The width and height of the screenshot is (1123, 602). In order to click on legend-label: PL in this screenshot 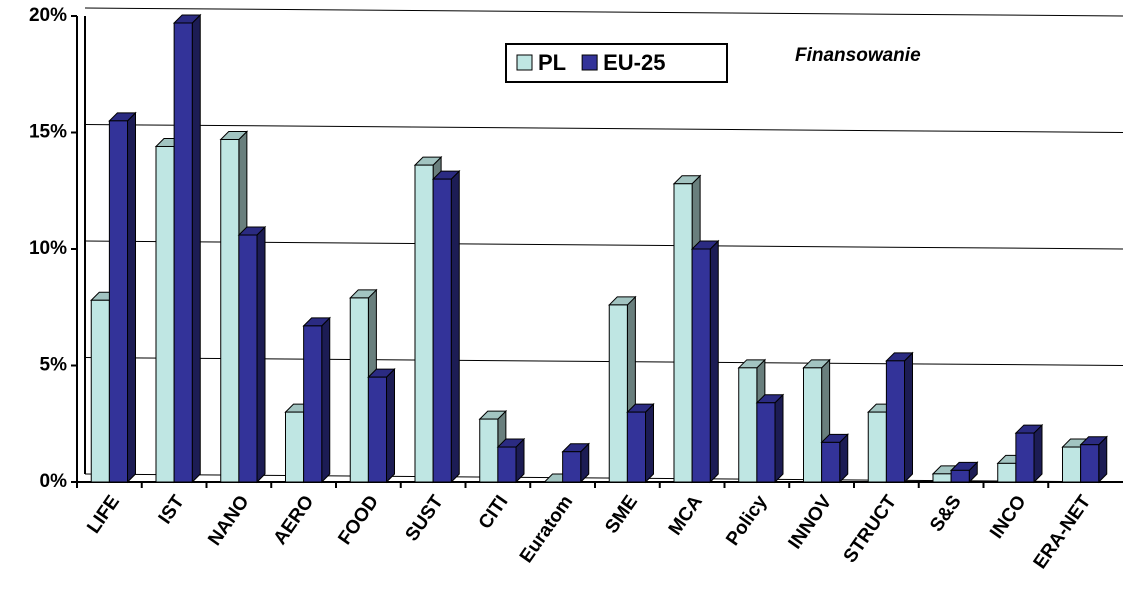, I will do `click(552, 62)`.